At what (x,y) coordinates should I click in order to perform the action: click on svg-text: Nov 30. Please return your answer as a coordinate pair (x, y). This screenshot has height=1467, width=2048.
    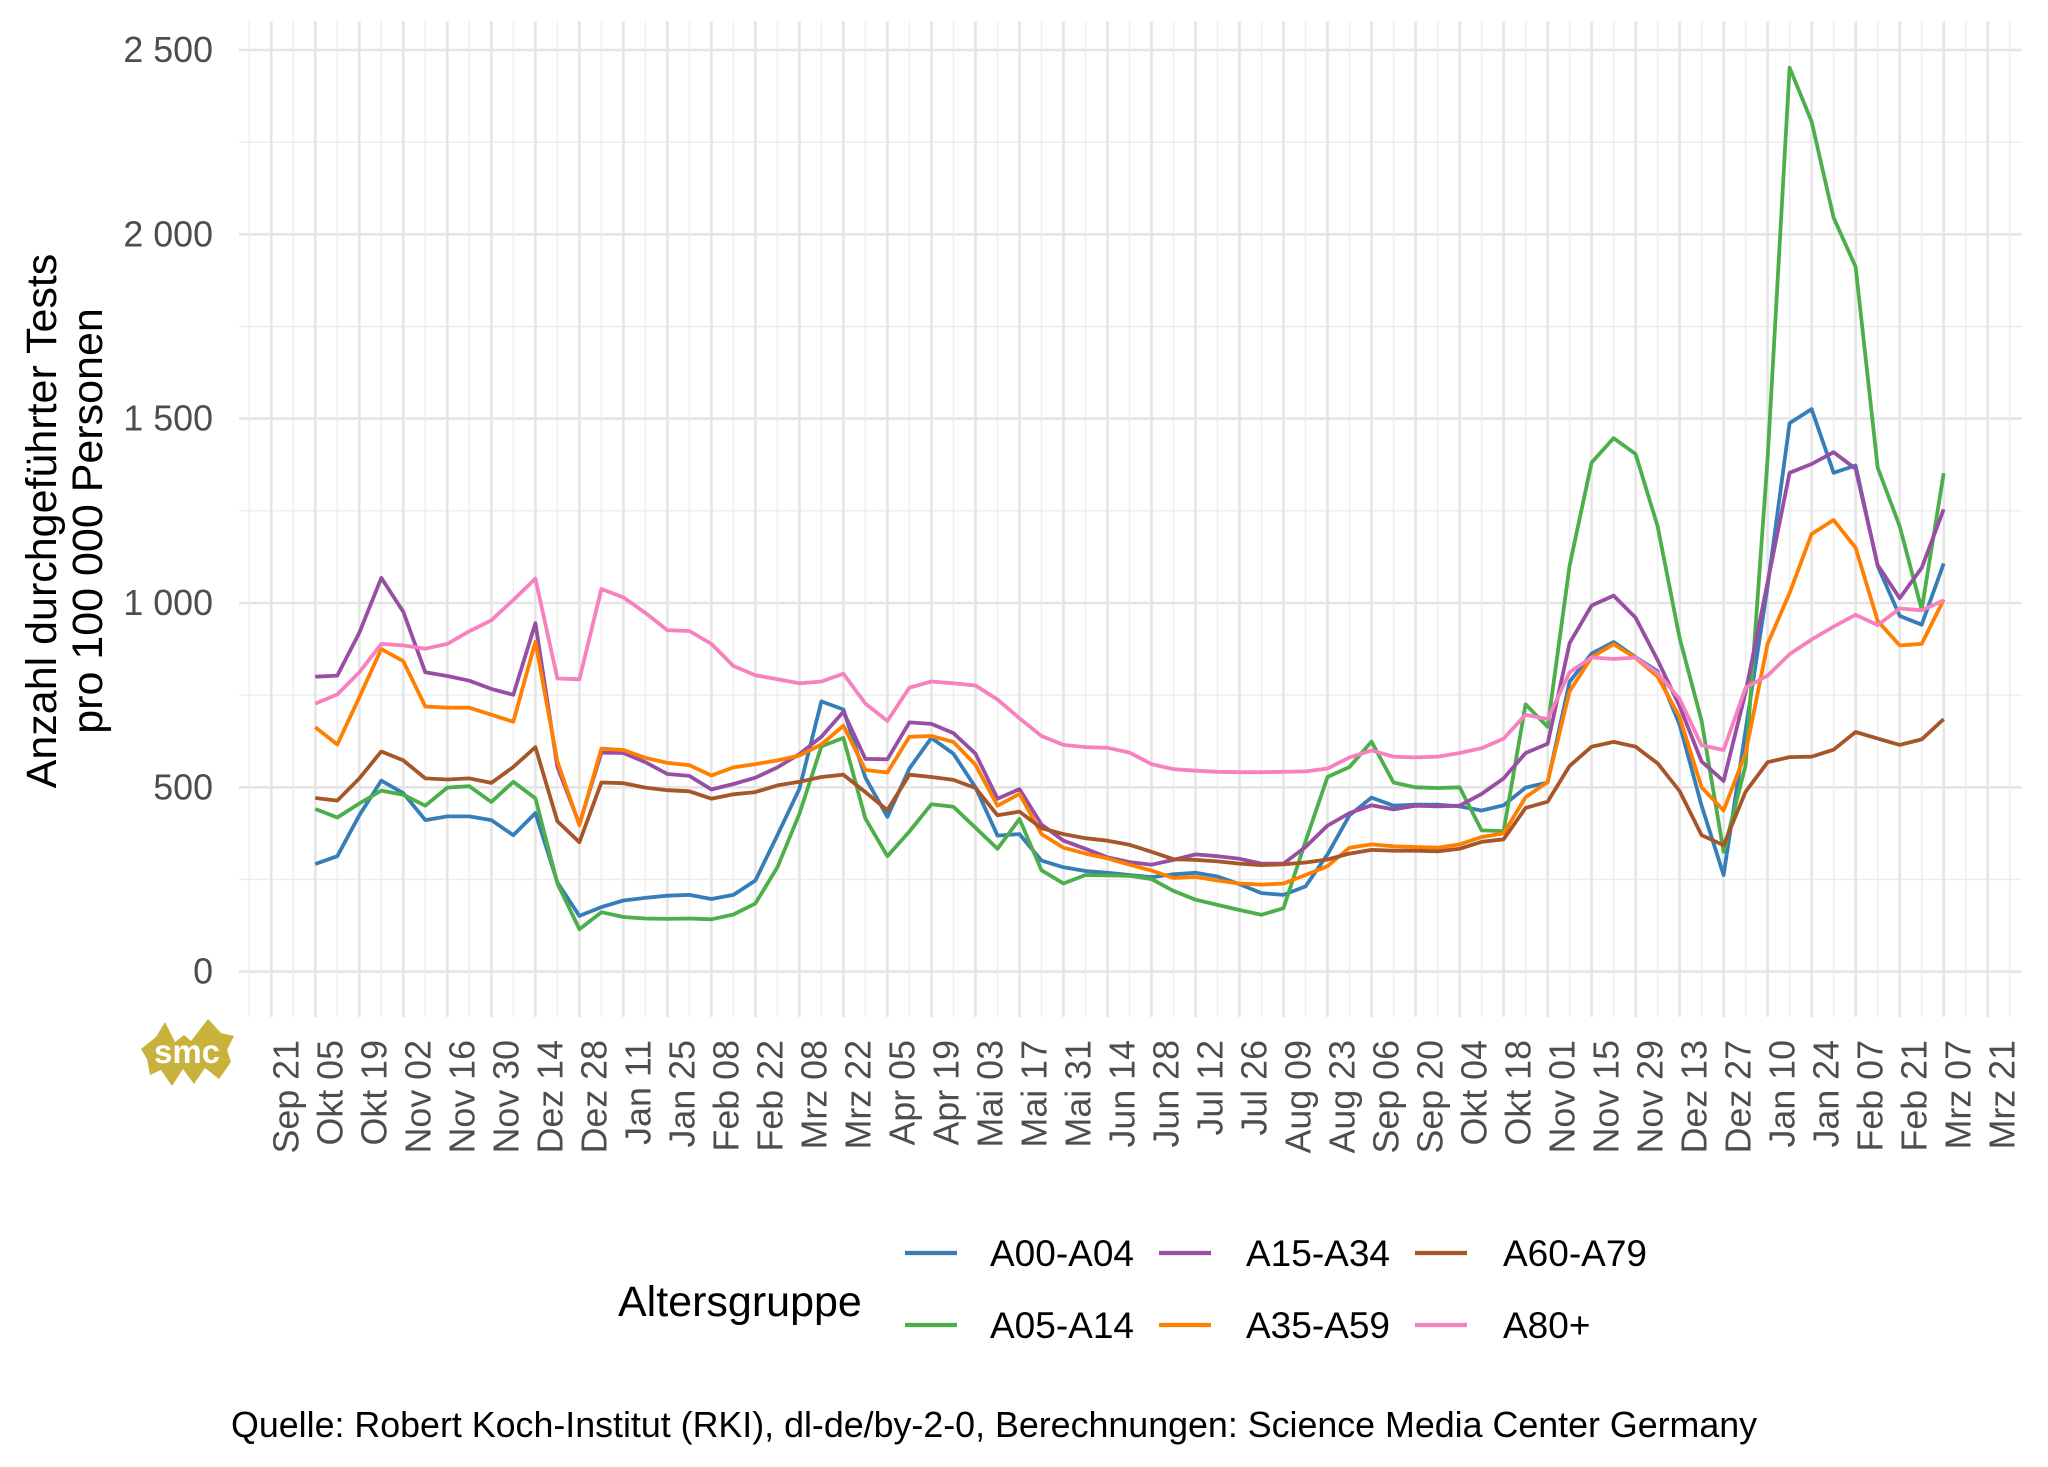
    Looking at the image, I should click on (506, 1096).